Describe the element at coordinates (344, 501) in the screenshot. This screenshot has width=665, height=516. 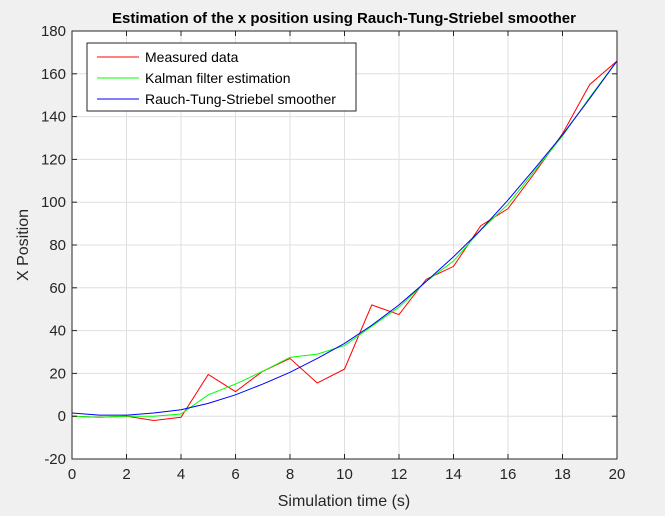
I see `x-axis-label: Simulation time (s)` at that location.